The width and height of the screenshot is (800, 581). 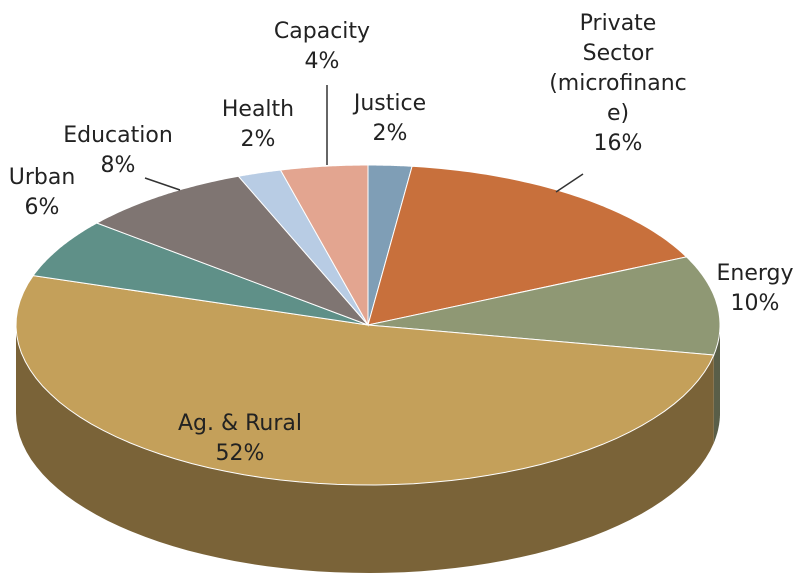 I want to click on category-label: Health, so click(x=258, y=109).